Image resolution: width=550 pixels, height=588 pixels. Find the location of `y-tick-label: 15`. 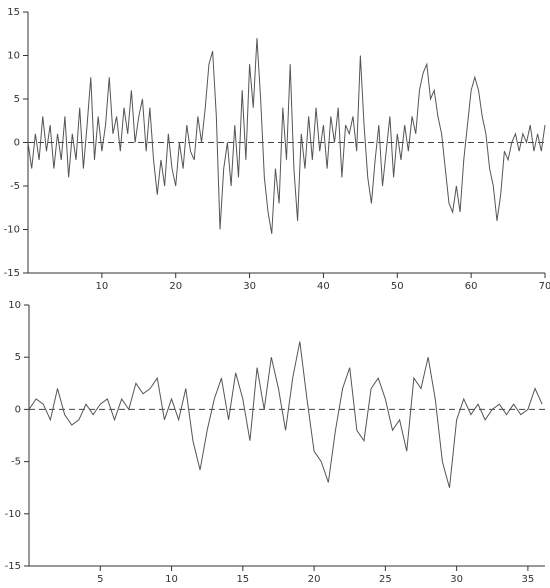

y-tick-label: 15 is located at coordinates (13, 12).